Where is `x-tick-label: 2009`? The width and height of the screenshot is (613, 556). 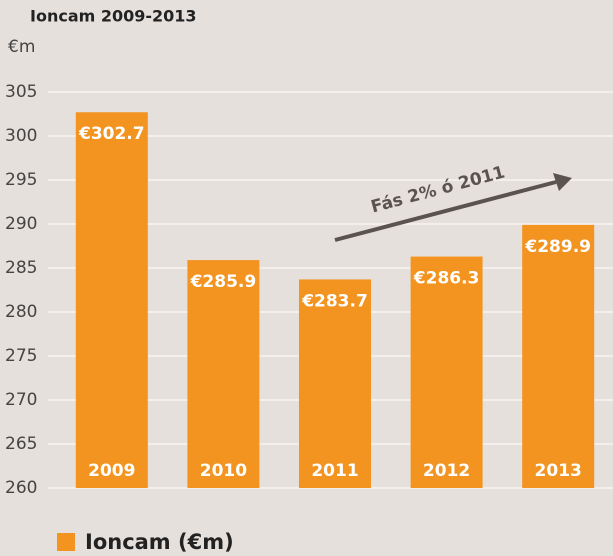 x-tick-label: 2009 is located at coordinates (111, 471).